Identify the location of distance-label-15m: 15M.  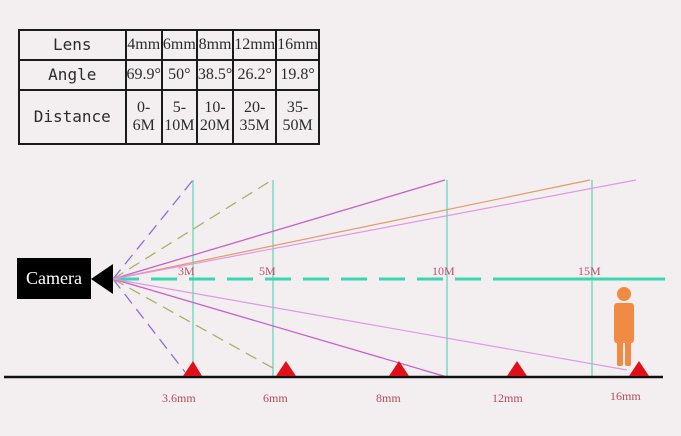
(589, 271).